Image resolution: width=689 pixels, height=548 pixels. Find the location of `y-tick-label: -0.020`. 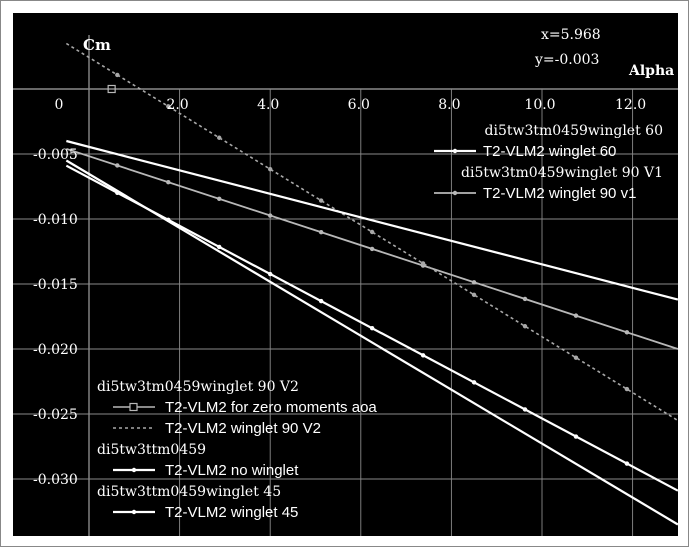

y-tick-label: -0.020 is located at coordinates (55, 350).